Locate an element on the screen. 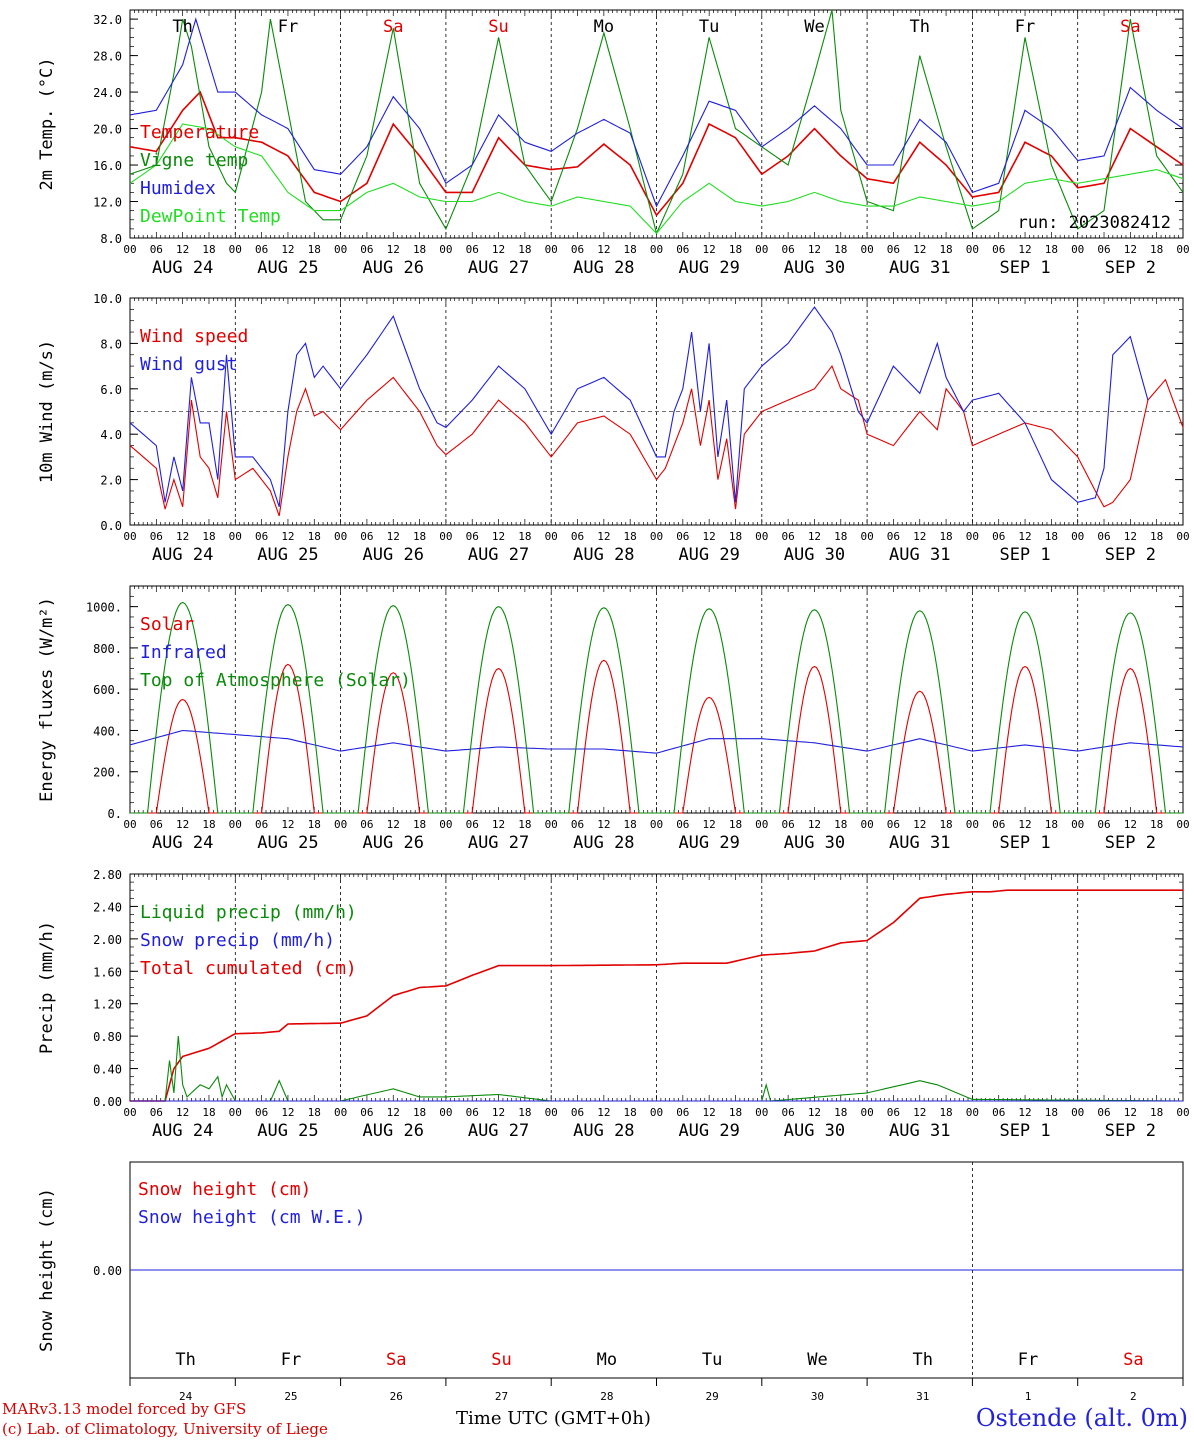 This screenshot has width=1194, height=1440. day-number-label: 2 is located at coordinates (1133, 1396).